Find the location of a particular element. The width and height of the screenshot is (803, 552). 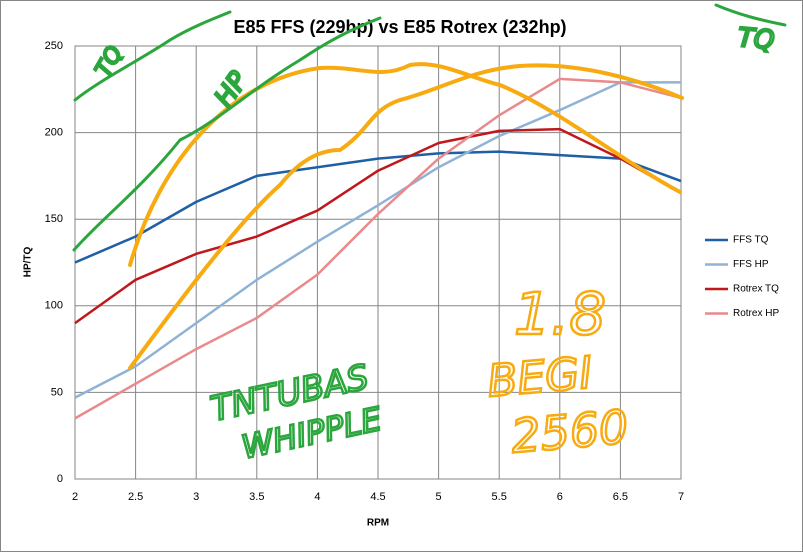

legend-label: FFS TQ is located at coordinates (751, 240).